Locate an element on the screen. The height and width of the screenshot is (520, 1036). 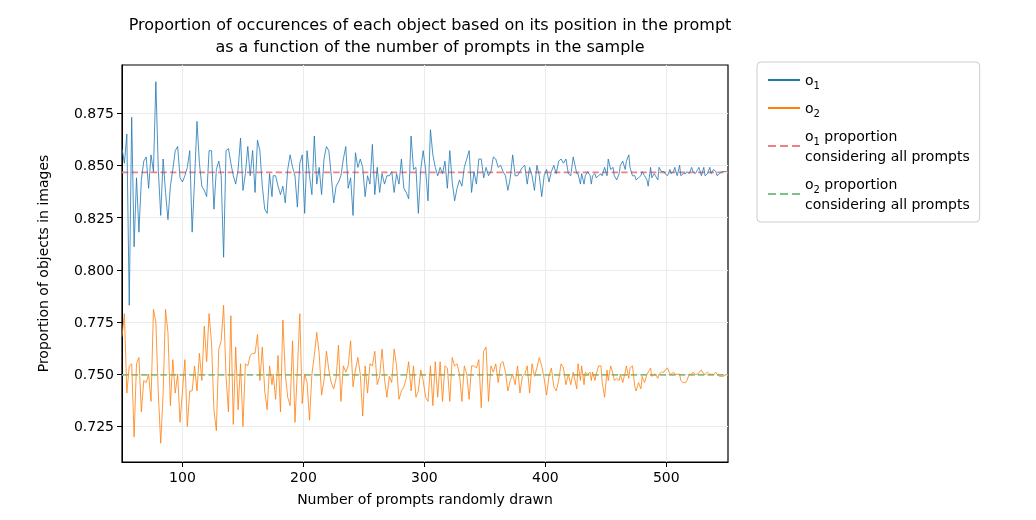
y-axis-title: Proportion of objects in images is located at coordinates (43, 263).